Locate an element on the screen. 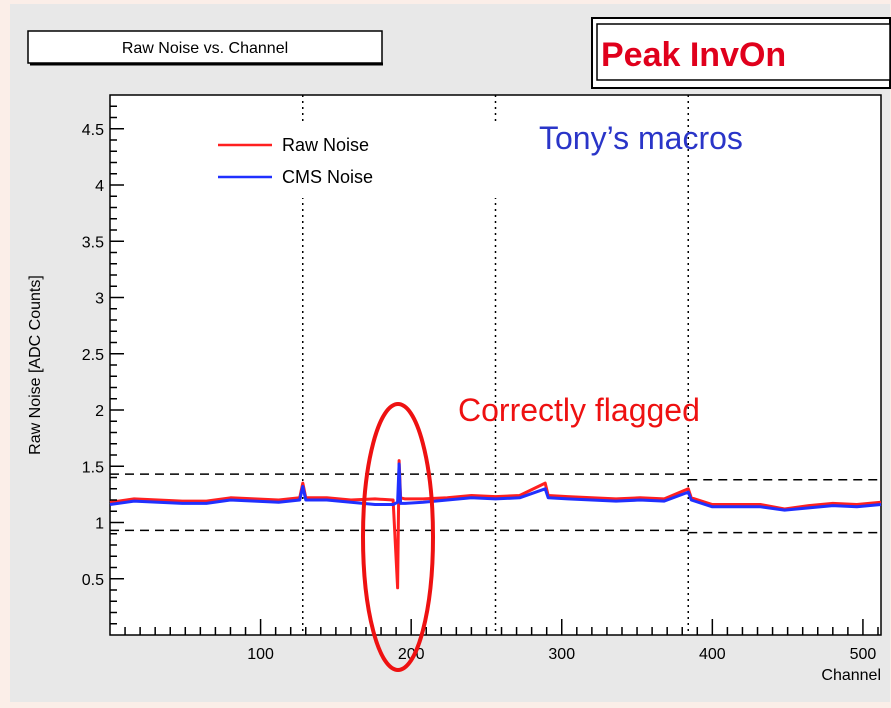  macros-note: Tony’s macros is located at coordinates (641, 138).